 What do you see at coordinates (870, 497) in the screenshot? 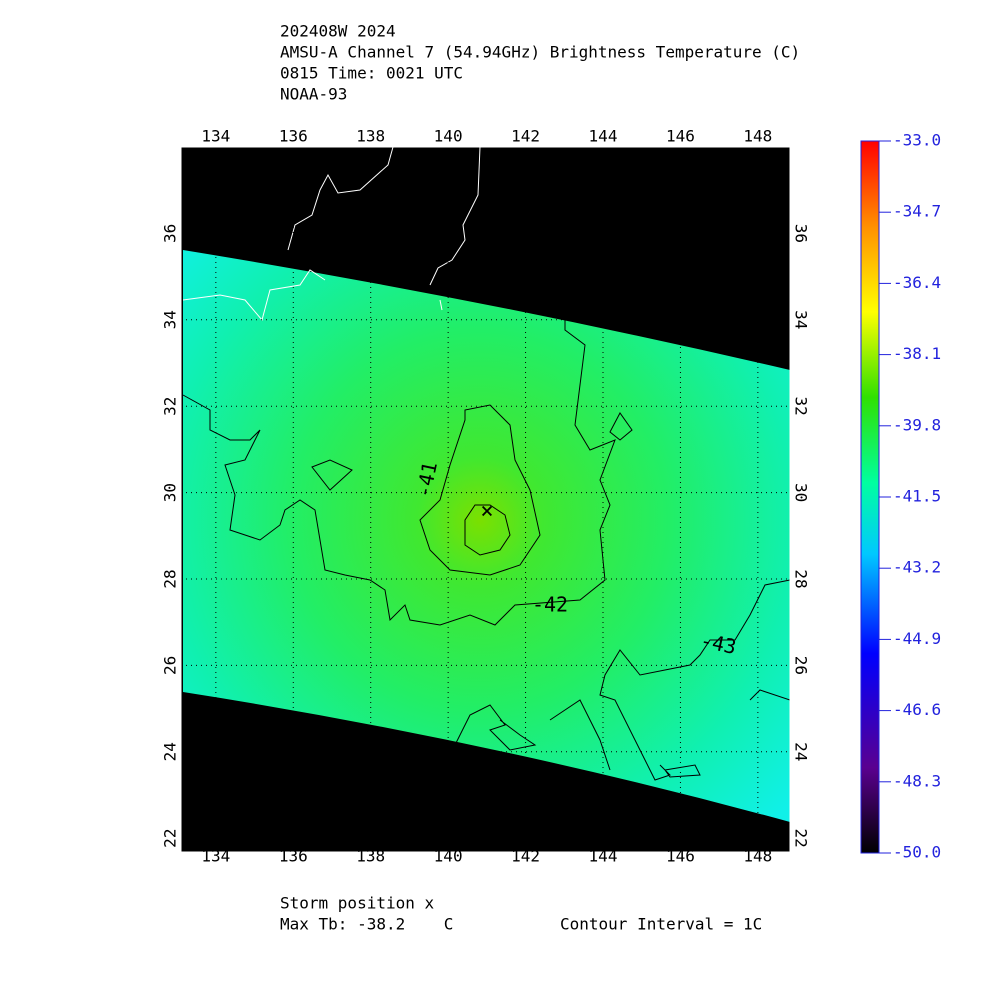
I see `colorbar-bar` at bounding box center [870, 497].